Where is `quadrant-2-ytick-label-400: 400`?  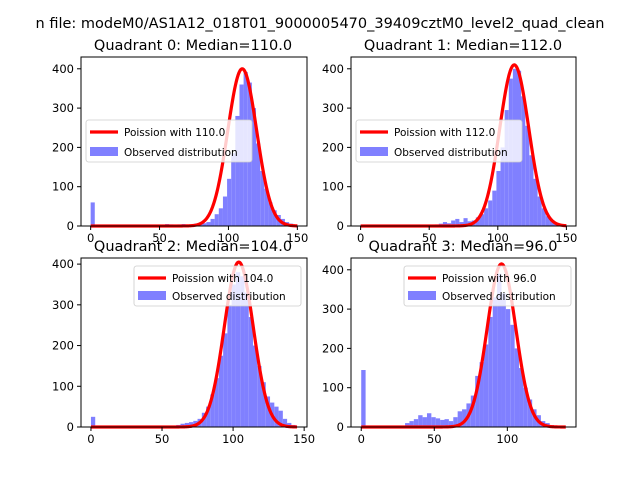 quadrant-2-ytick-label-400: 400 is located at coordinates (63, 264).